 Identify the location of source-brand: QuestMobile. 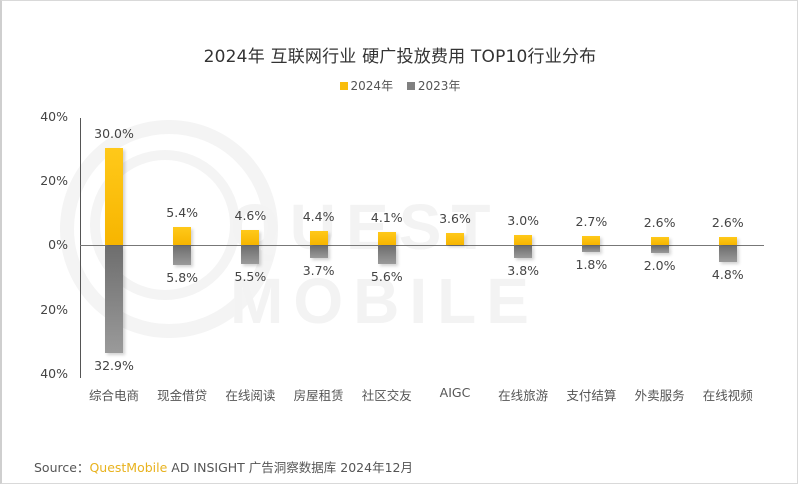
(128, 467).